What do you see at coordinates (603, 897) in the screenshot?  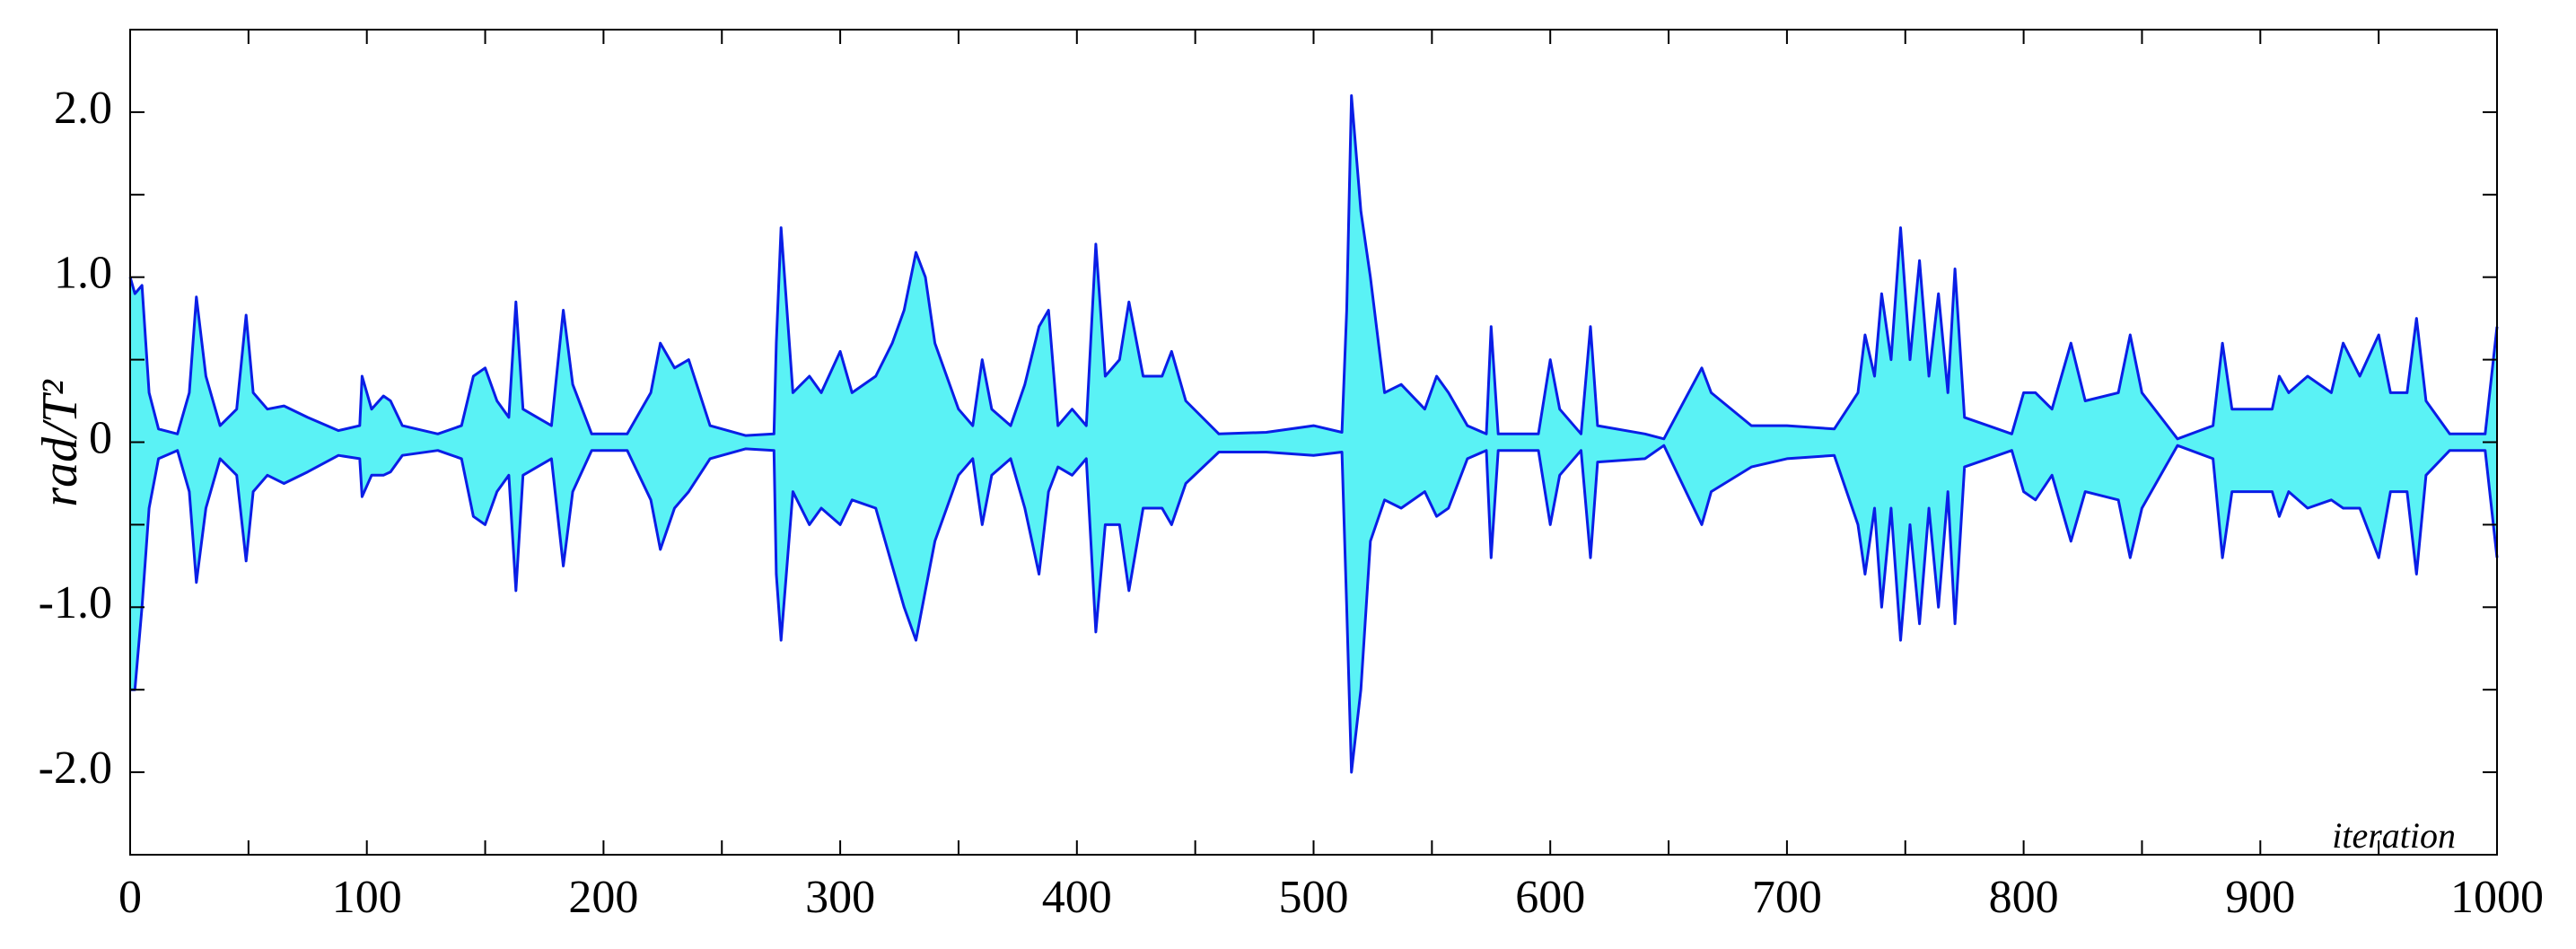 I see `x-tick-label: 200` at bounding box center [603, 897].